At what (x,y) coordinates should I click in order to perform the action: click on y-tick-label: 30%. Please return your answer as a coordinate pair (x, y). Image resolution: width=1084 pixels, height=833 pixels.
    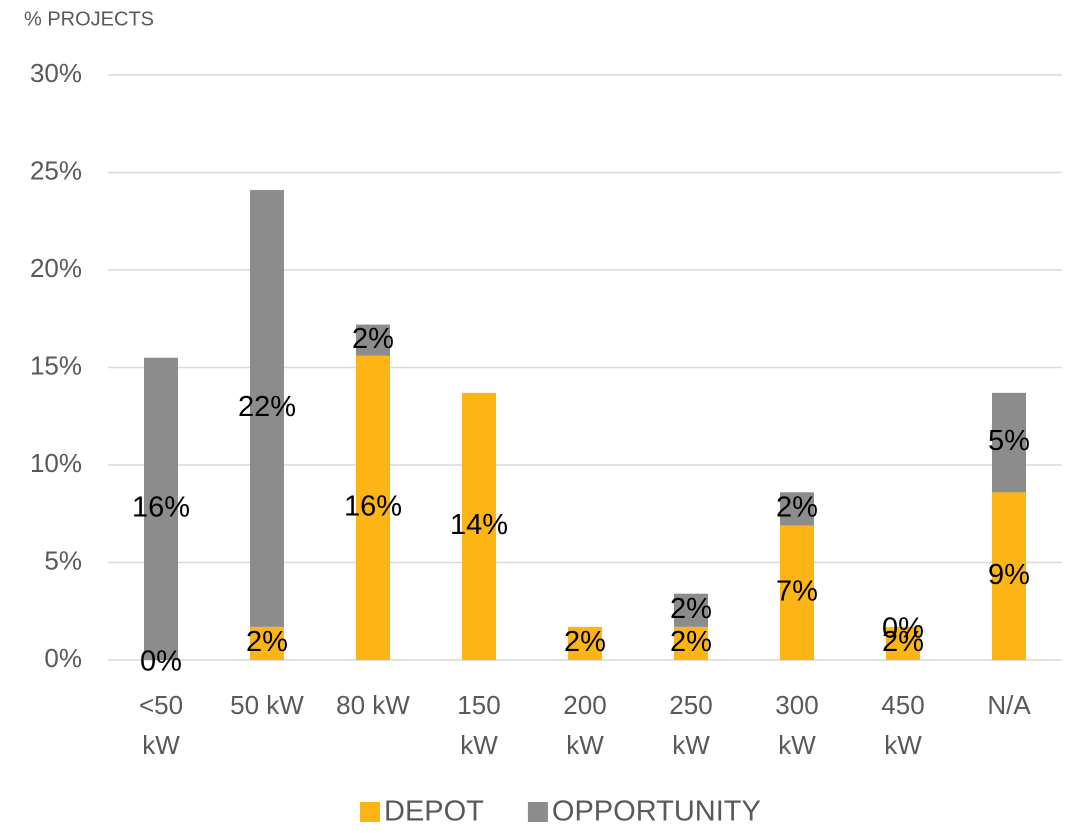
    Looking at the image, I should click on (56, 73).